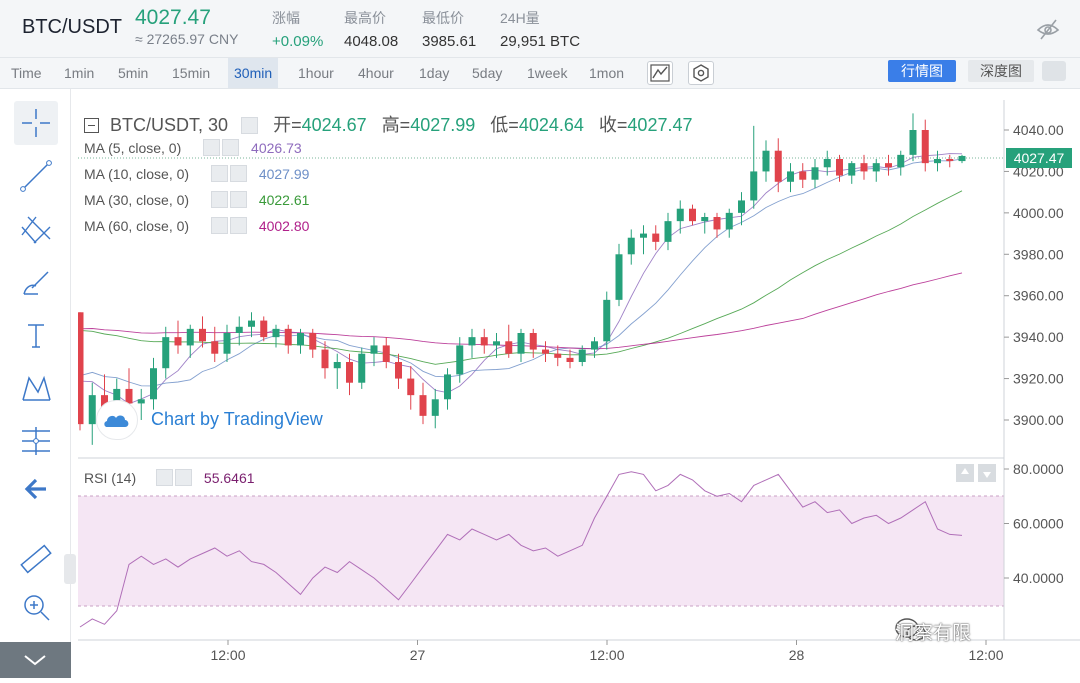 The height and width of the screenshot is (683, 1080). I want to click on rsi-settings-icon, so click(165, 477).